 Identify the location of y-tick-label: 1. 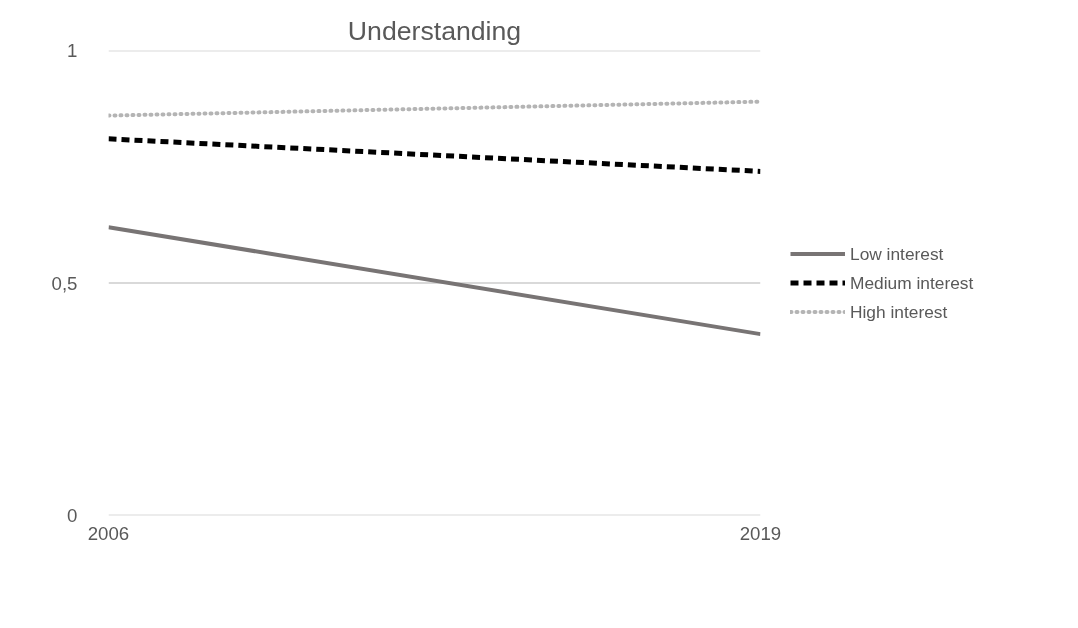
(72, 50).